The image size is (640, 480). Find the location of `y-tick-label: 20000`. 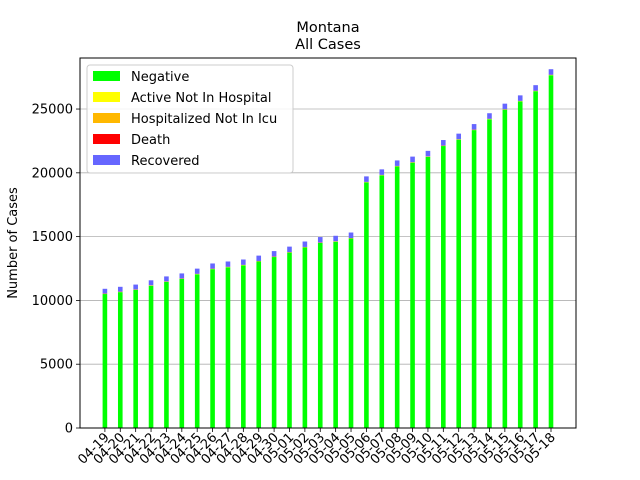

y-tick-label: 20000 is located at coordinates (52, 173).